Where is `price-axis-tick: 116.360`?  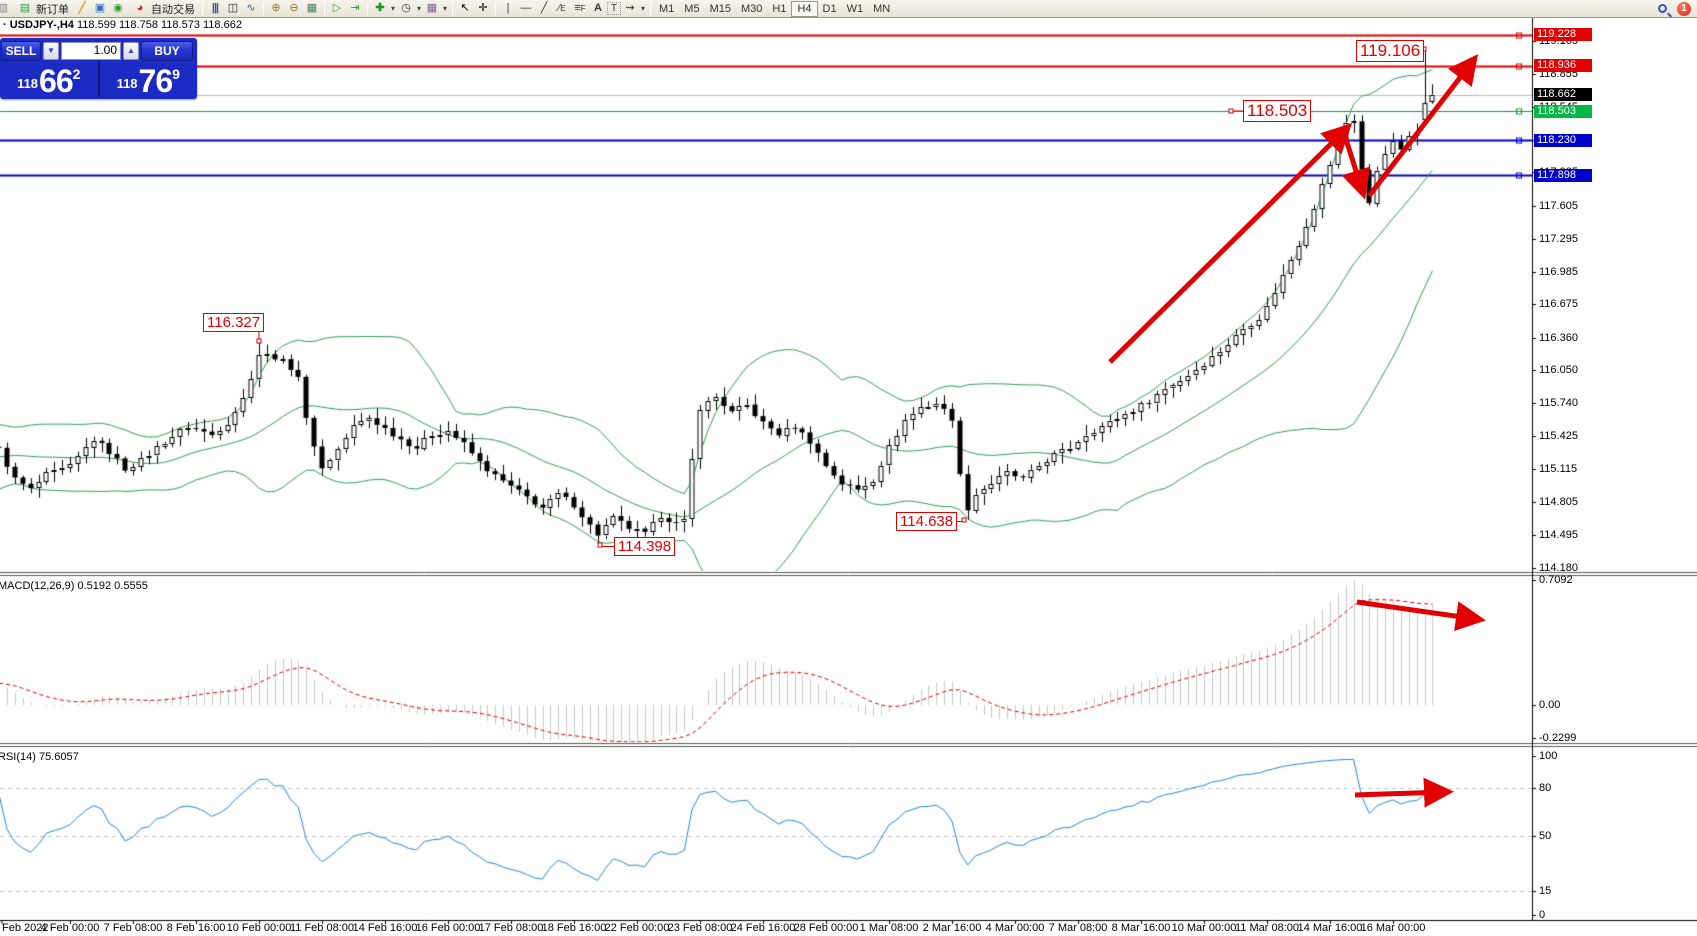 price-axis-tick: 116.360 is located at coordinates (1558, 337).